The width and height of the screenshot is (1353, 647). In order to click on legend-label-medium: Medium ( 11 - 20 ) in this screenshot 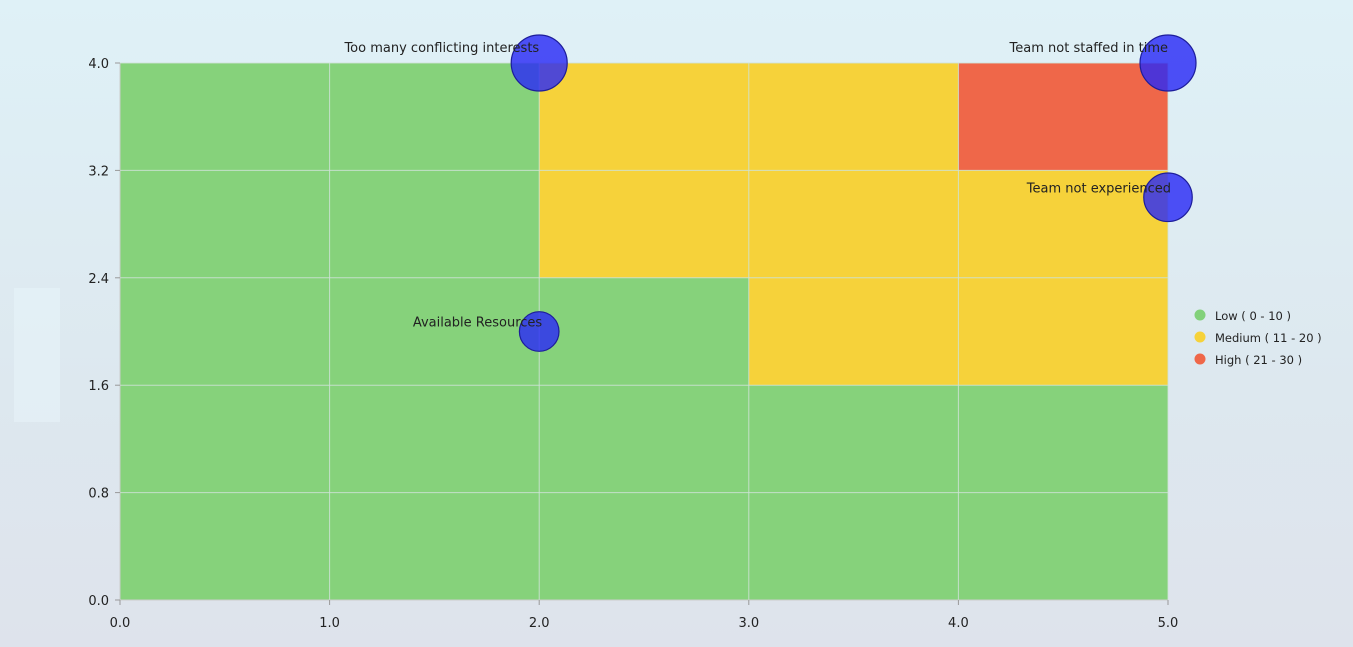, I will do `click(1268, 338)`.